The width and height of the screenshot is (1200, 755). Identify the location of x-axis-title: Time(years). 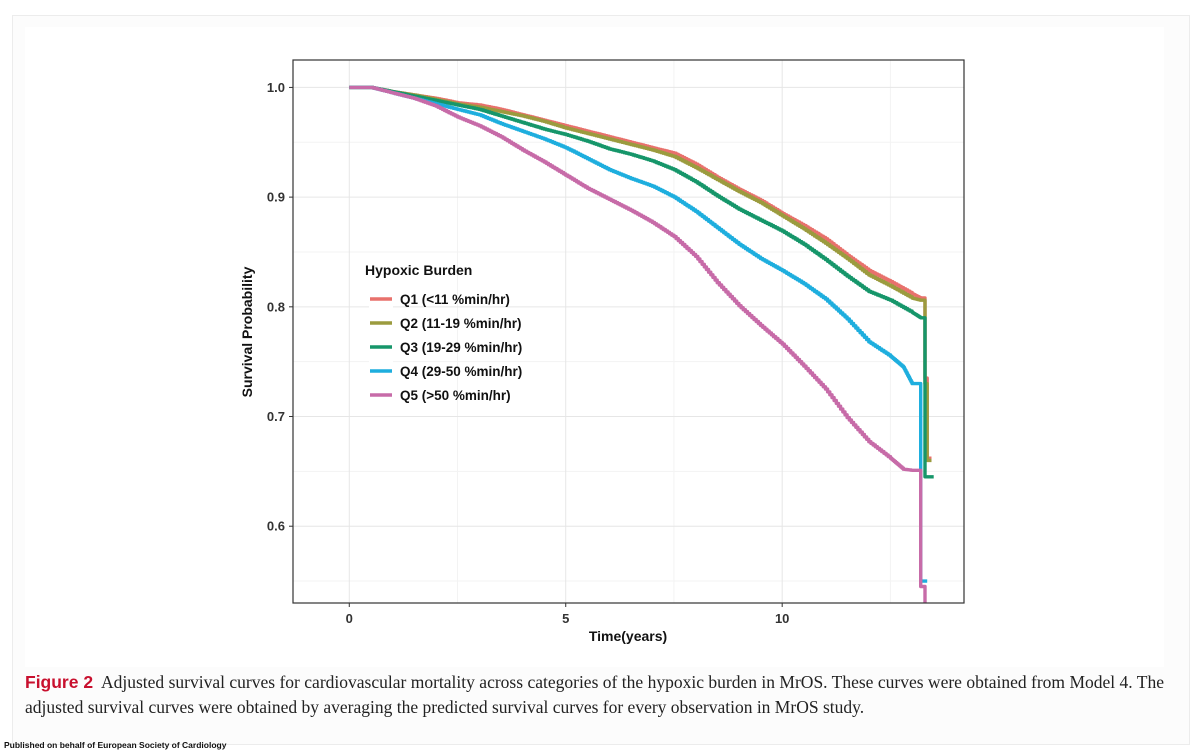
(628, 636).